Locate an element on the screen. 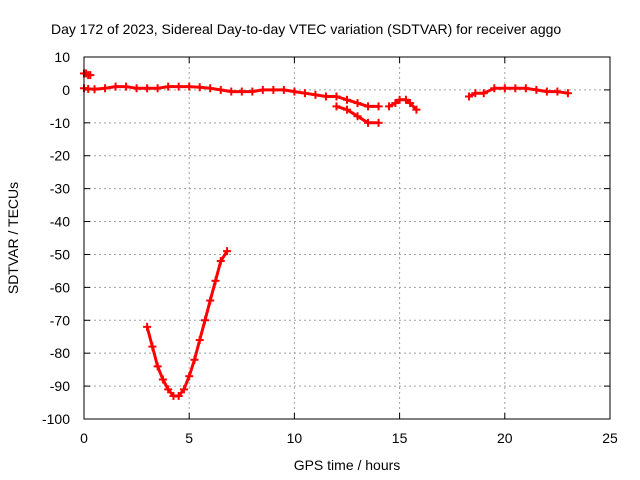 This screenshot has height=480, width=640. y-axis-label: SDTVAR / TECUs is located at coordinates (13, 238).